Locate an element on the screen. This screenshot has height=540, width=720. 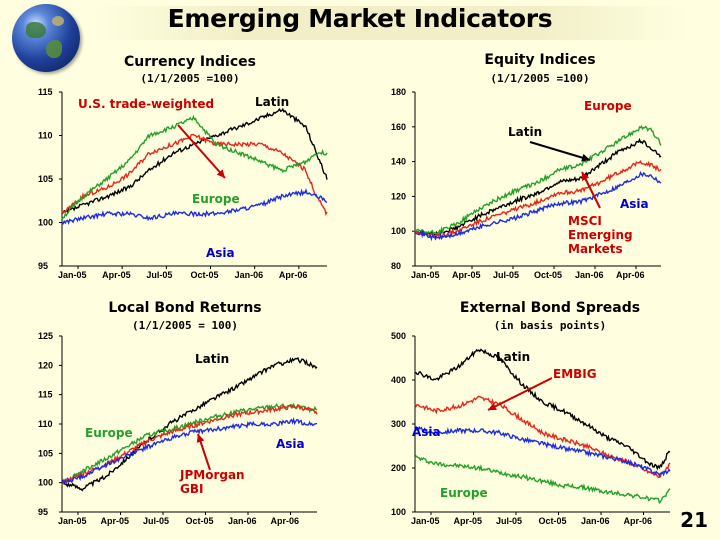
globe-icon is located at coordinates (46, 38).